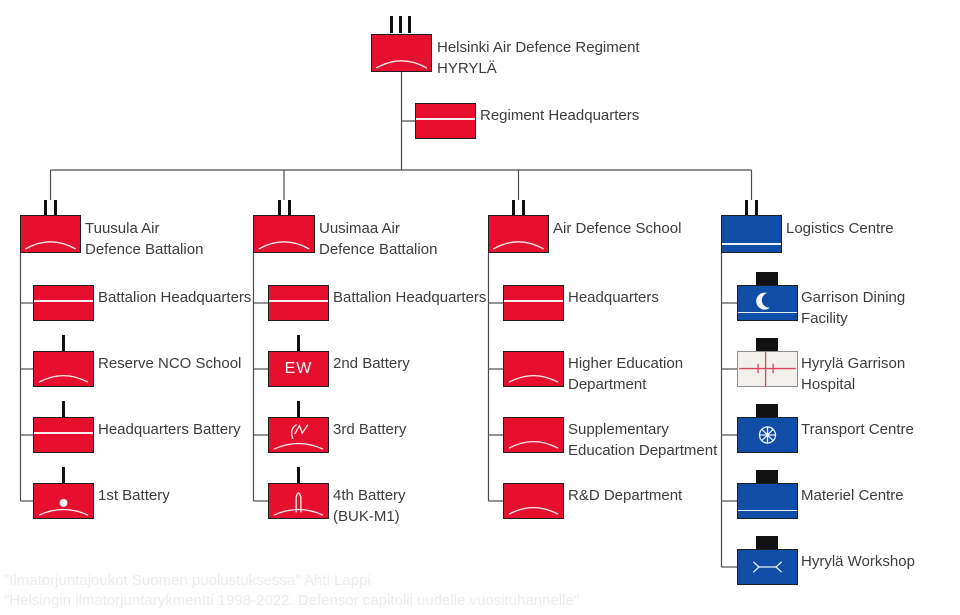 This screenshot has width=960, height=615. What do you see at coordinates (134, 495) in the screenshot?
I see `unit-label-1st-battery: 1st Battery` at bounding box center [134, 495].